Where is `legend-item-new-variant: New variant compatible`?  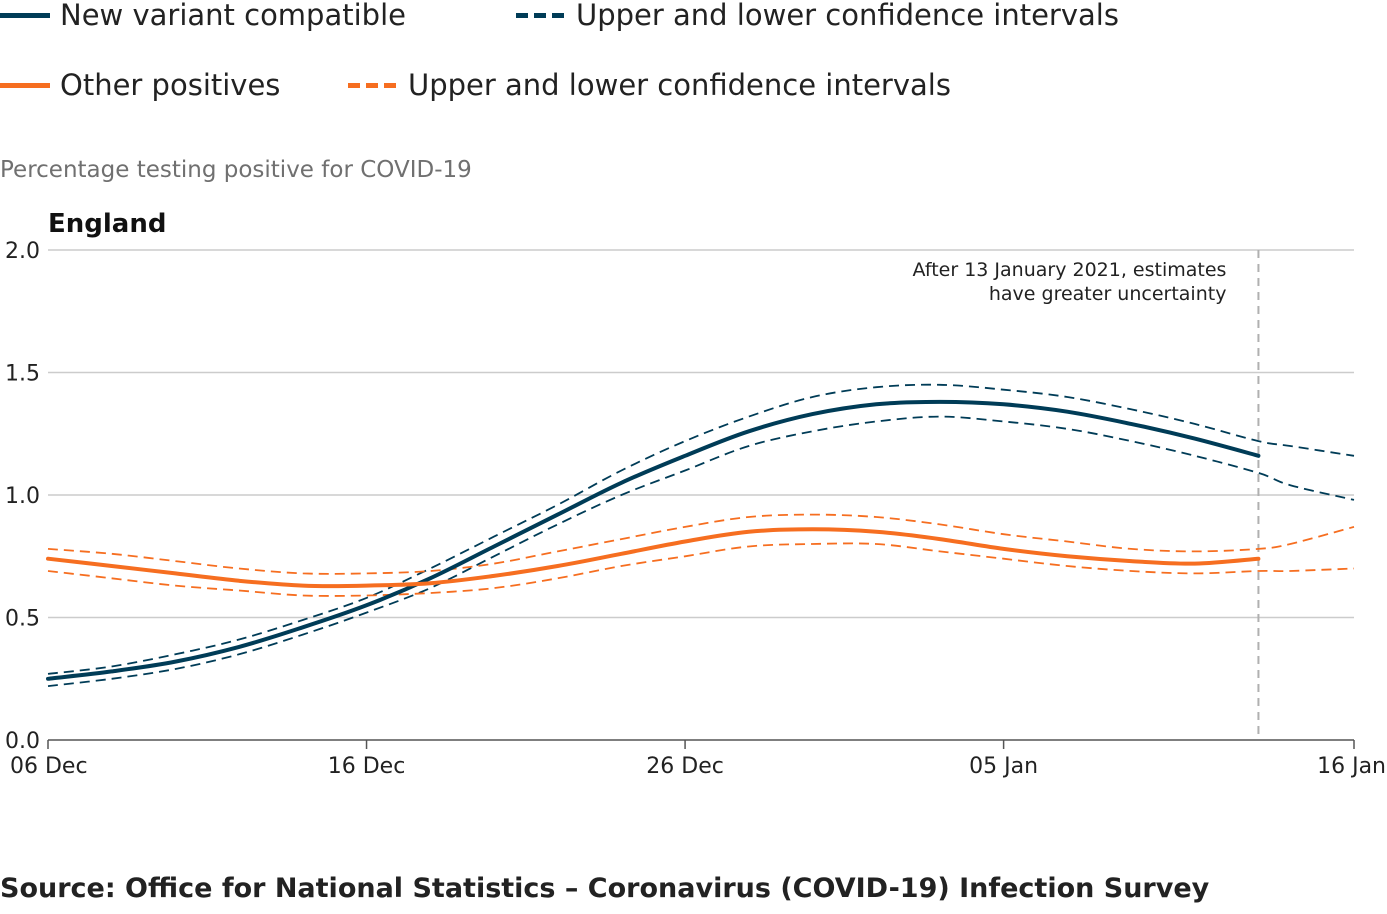
legend-item-new-variant: New variant compatible is located at coordinates (203, 16).